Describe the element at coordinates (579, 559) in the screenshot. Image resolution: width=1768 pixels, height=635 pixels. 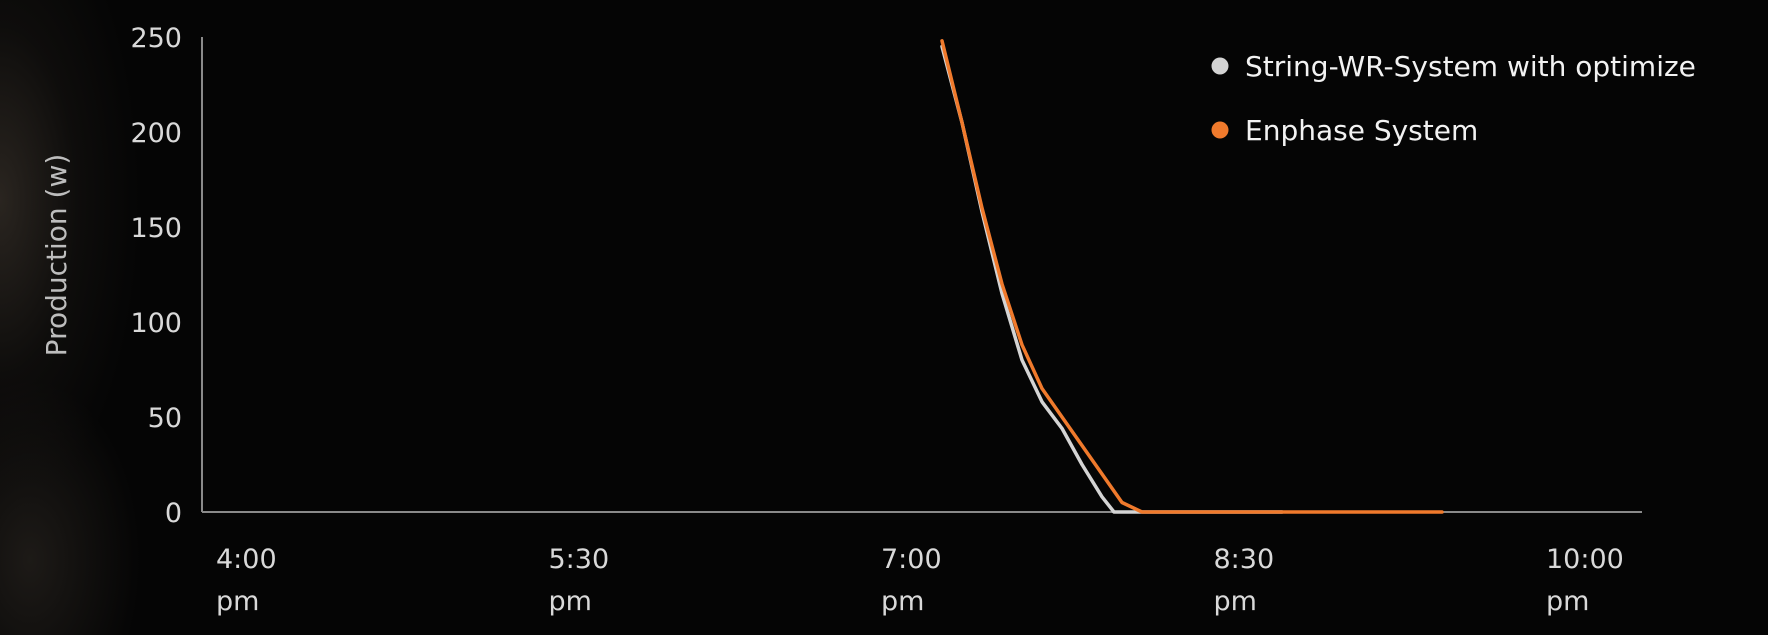
I see `x-tick-label: 5:30` at that location.